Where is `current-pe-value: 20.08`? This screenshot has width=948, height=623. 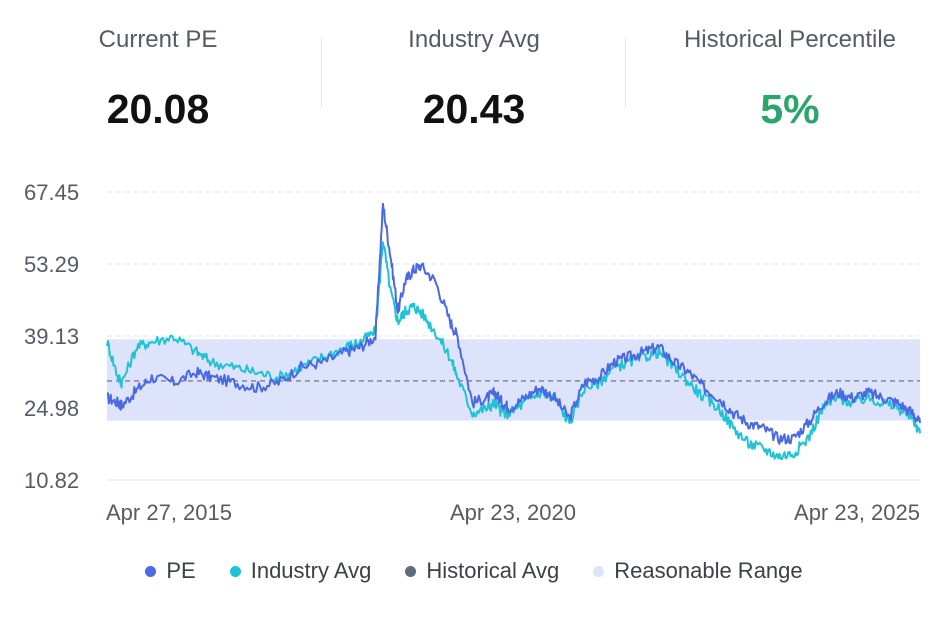 current-pe-value: 20.08 is located at coordinates (158, 109).